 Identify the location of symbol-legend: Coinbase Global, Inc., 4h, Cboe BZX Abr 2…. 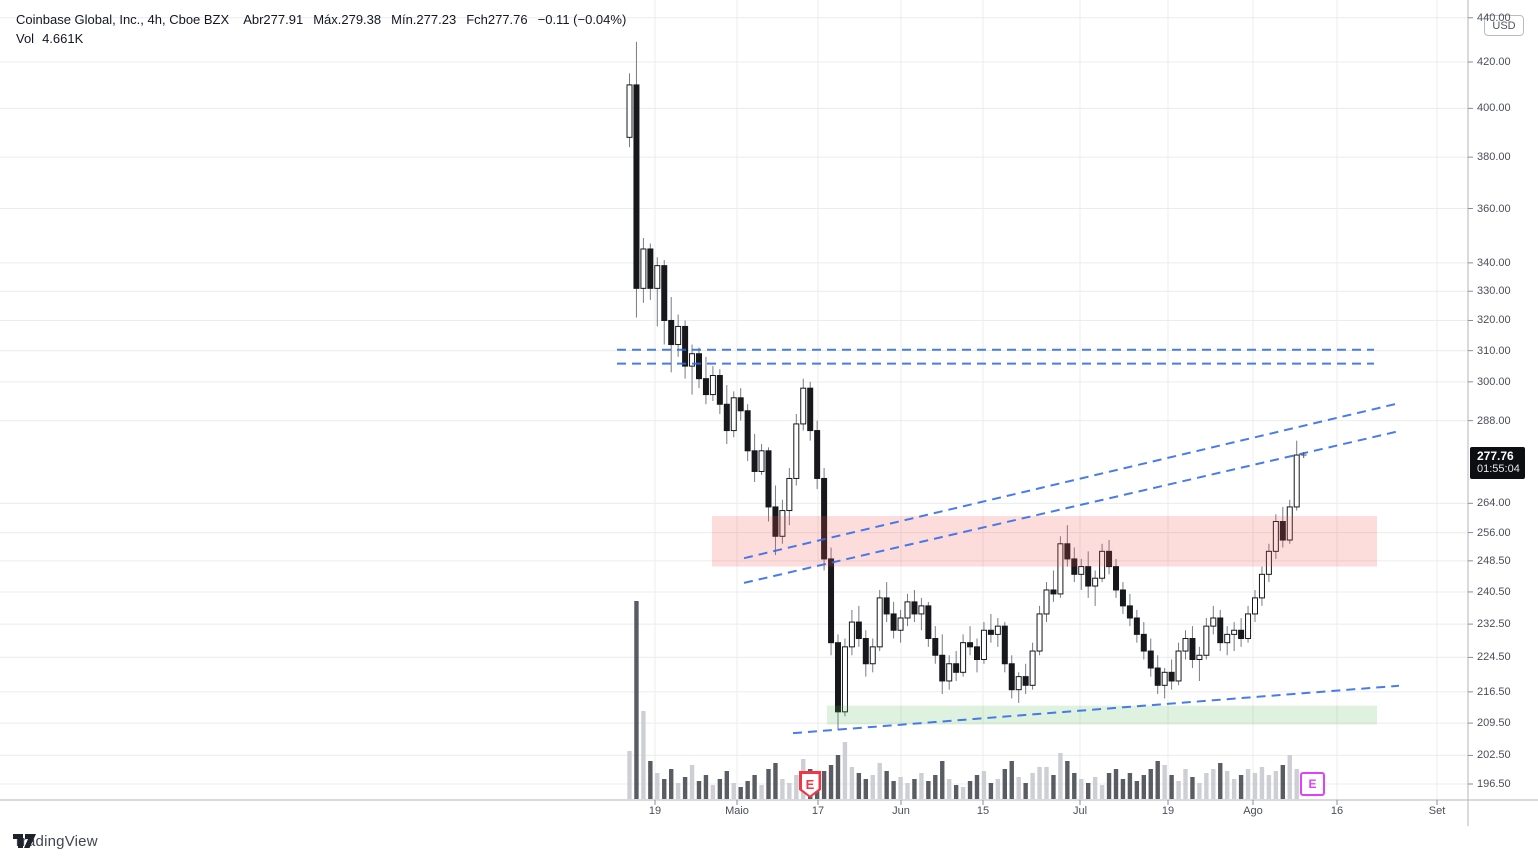
(321, 19).